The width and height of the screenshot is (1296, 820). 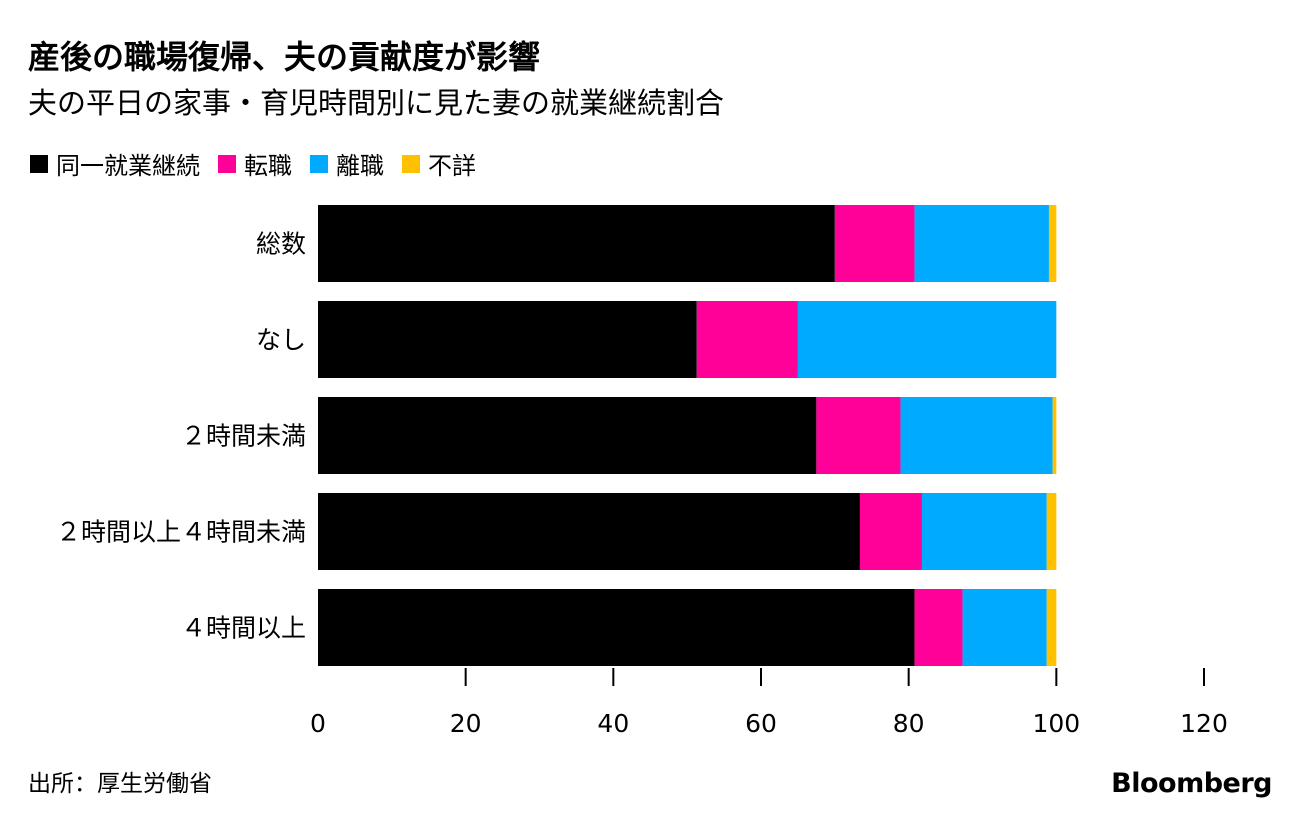 I want to click on legend-label-same-job: 同一就業継続, so click(x=128, y=166).